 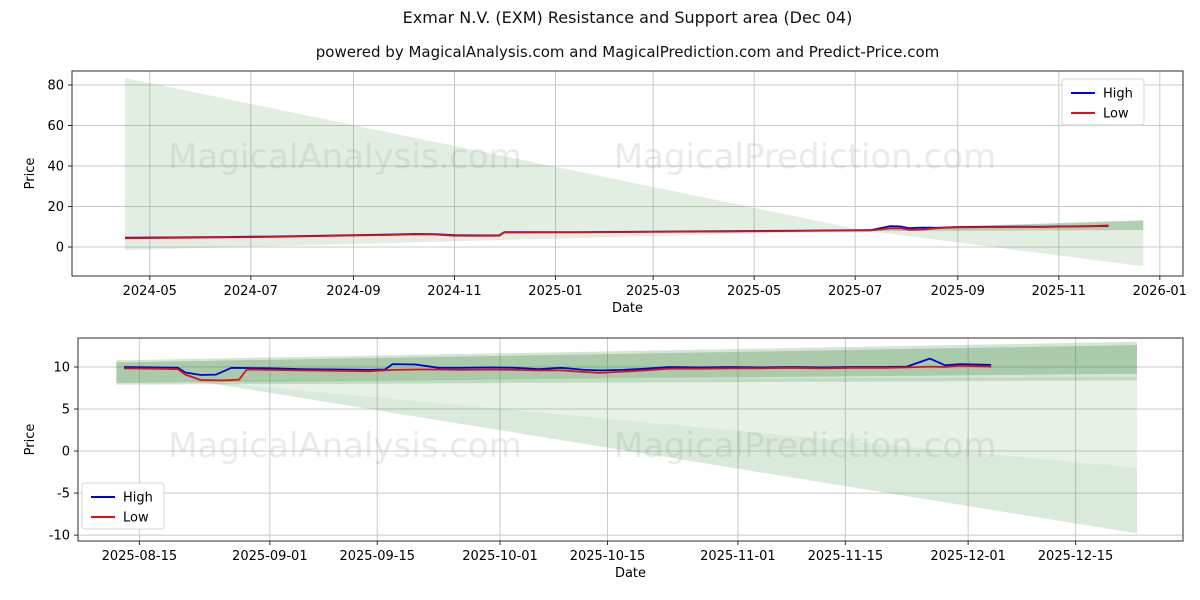 What do you see at coordinates (855, 291) in the screenshot?
I see `x-tick-label: 2025-07` at bounding box center [855, 291].